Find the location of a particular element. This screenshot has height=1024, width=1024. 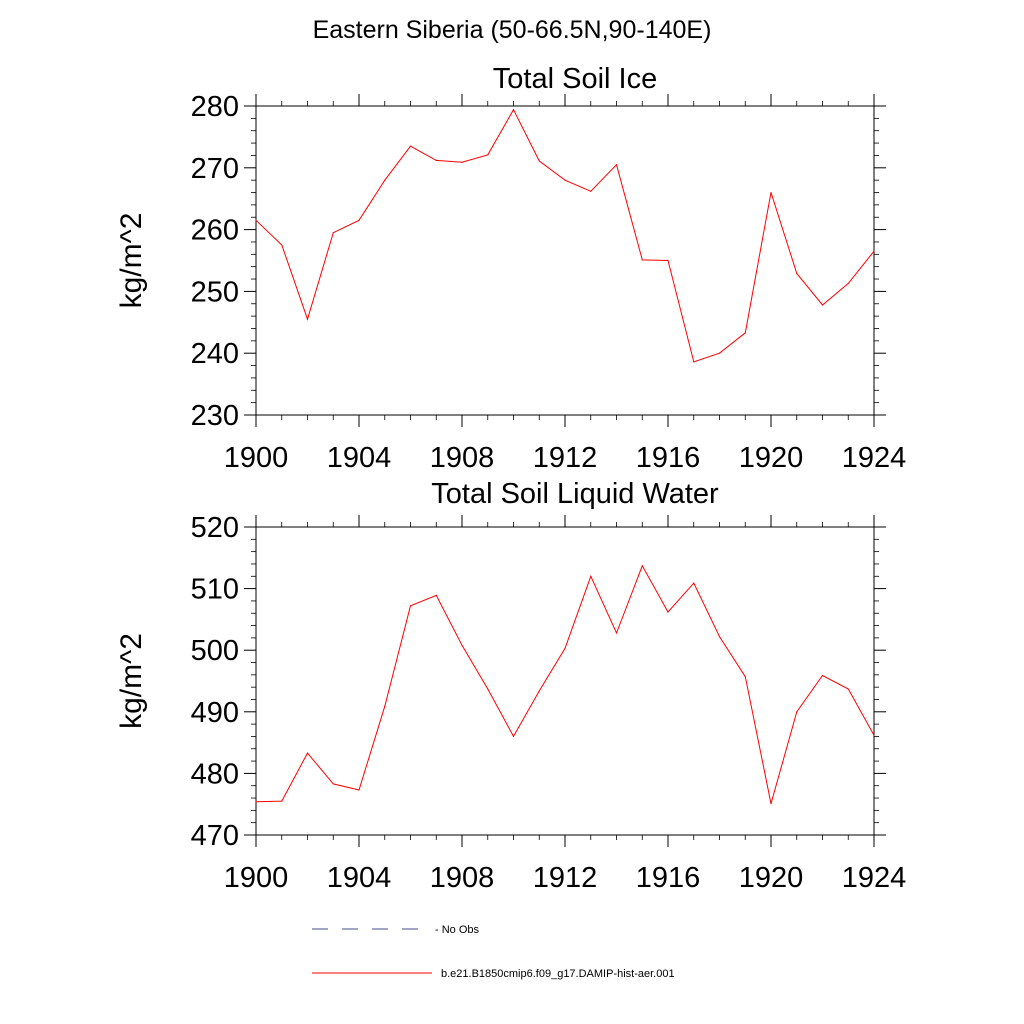

y-tick-label: 490 is located at coordinates (215, 713).